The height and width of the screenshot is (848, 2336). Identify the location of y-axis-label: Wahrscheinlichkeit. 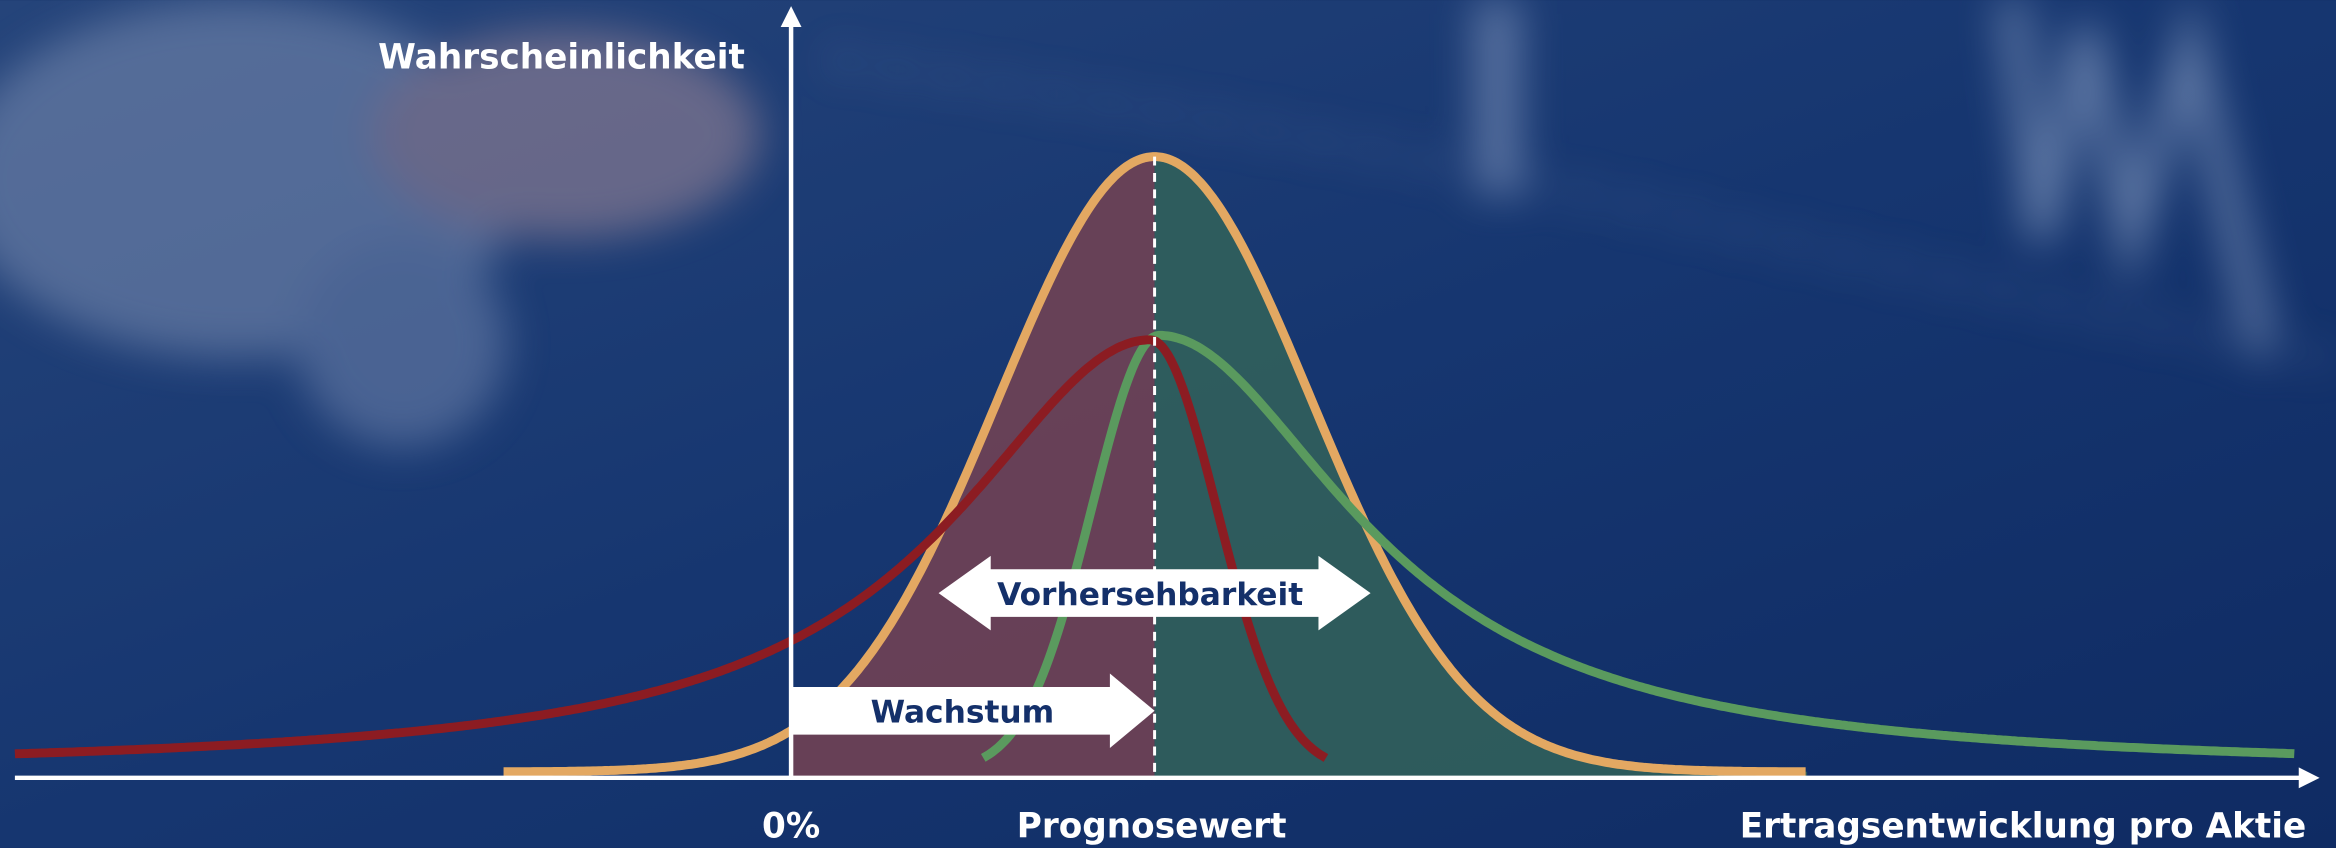
(561, 58).